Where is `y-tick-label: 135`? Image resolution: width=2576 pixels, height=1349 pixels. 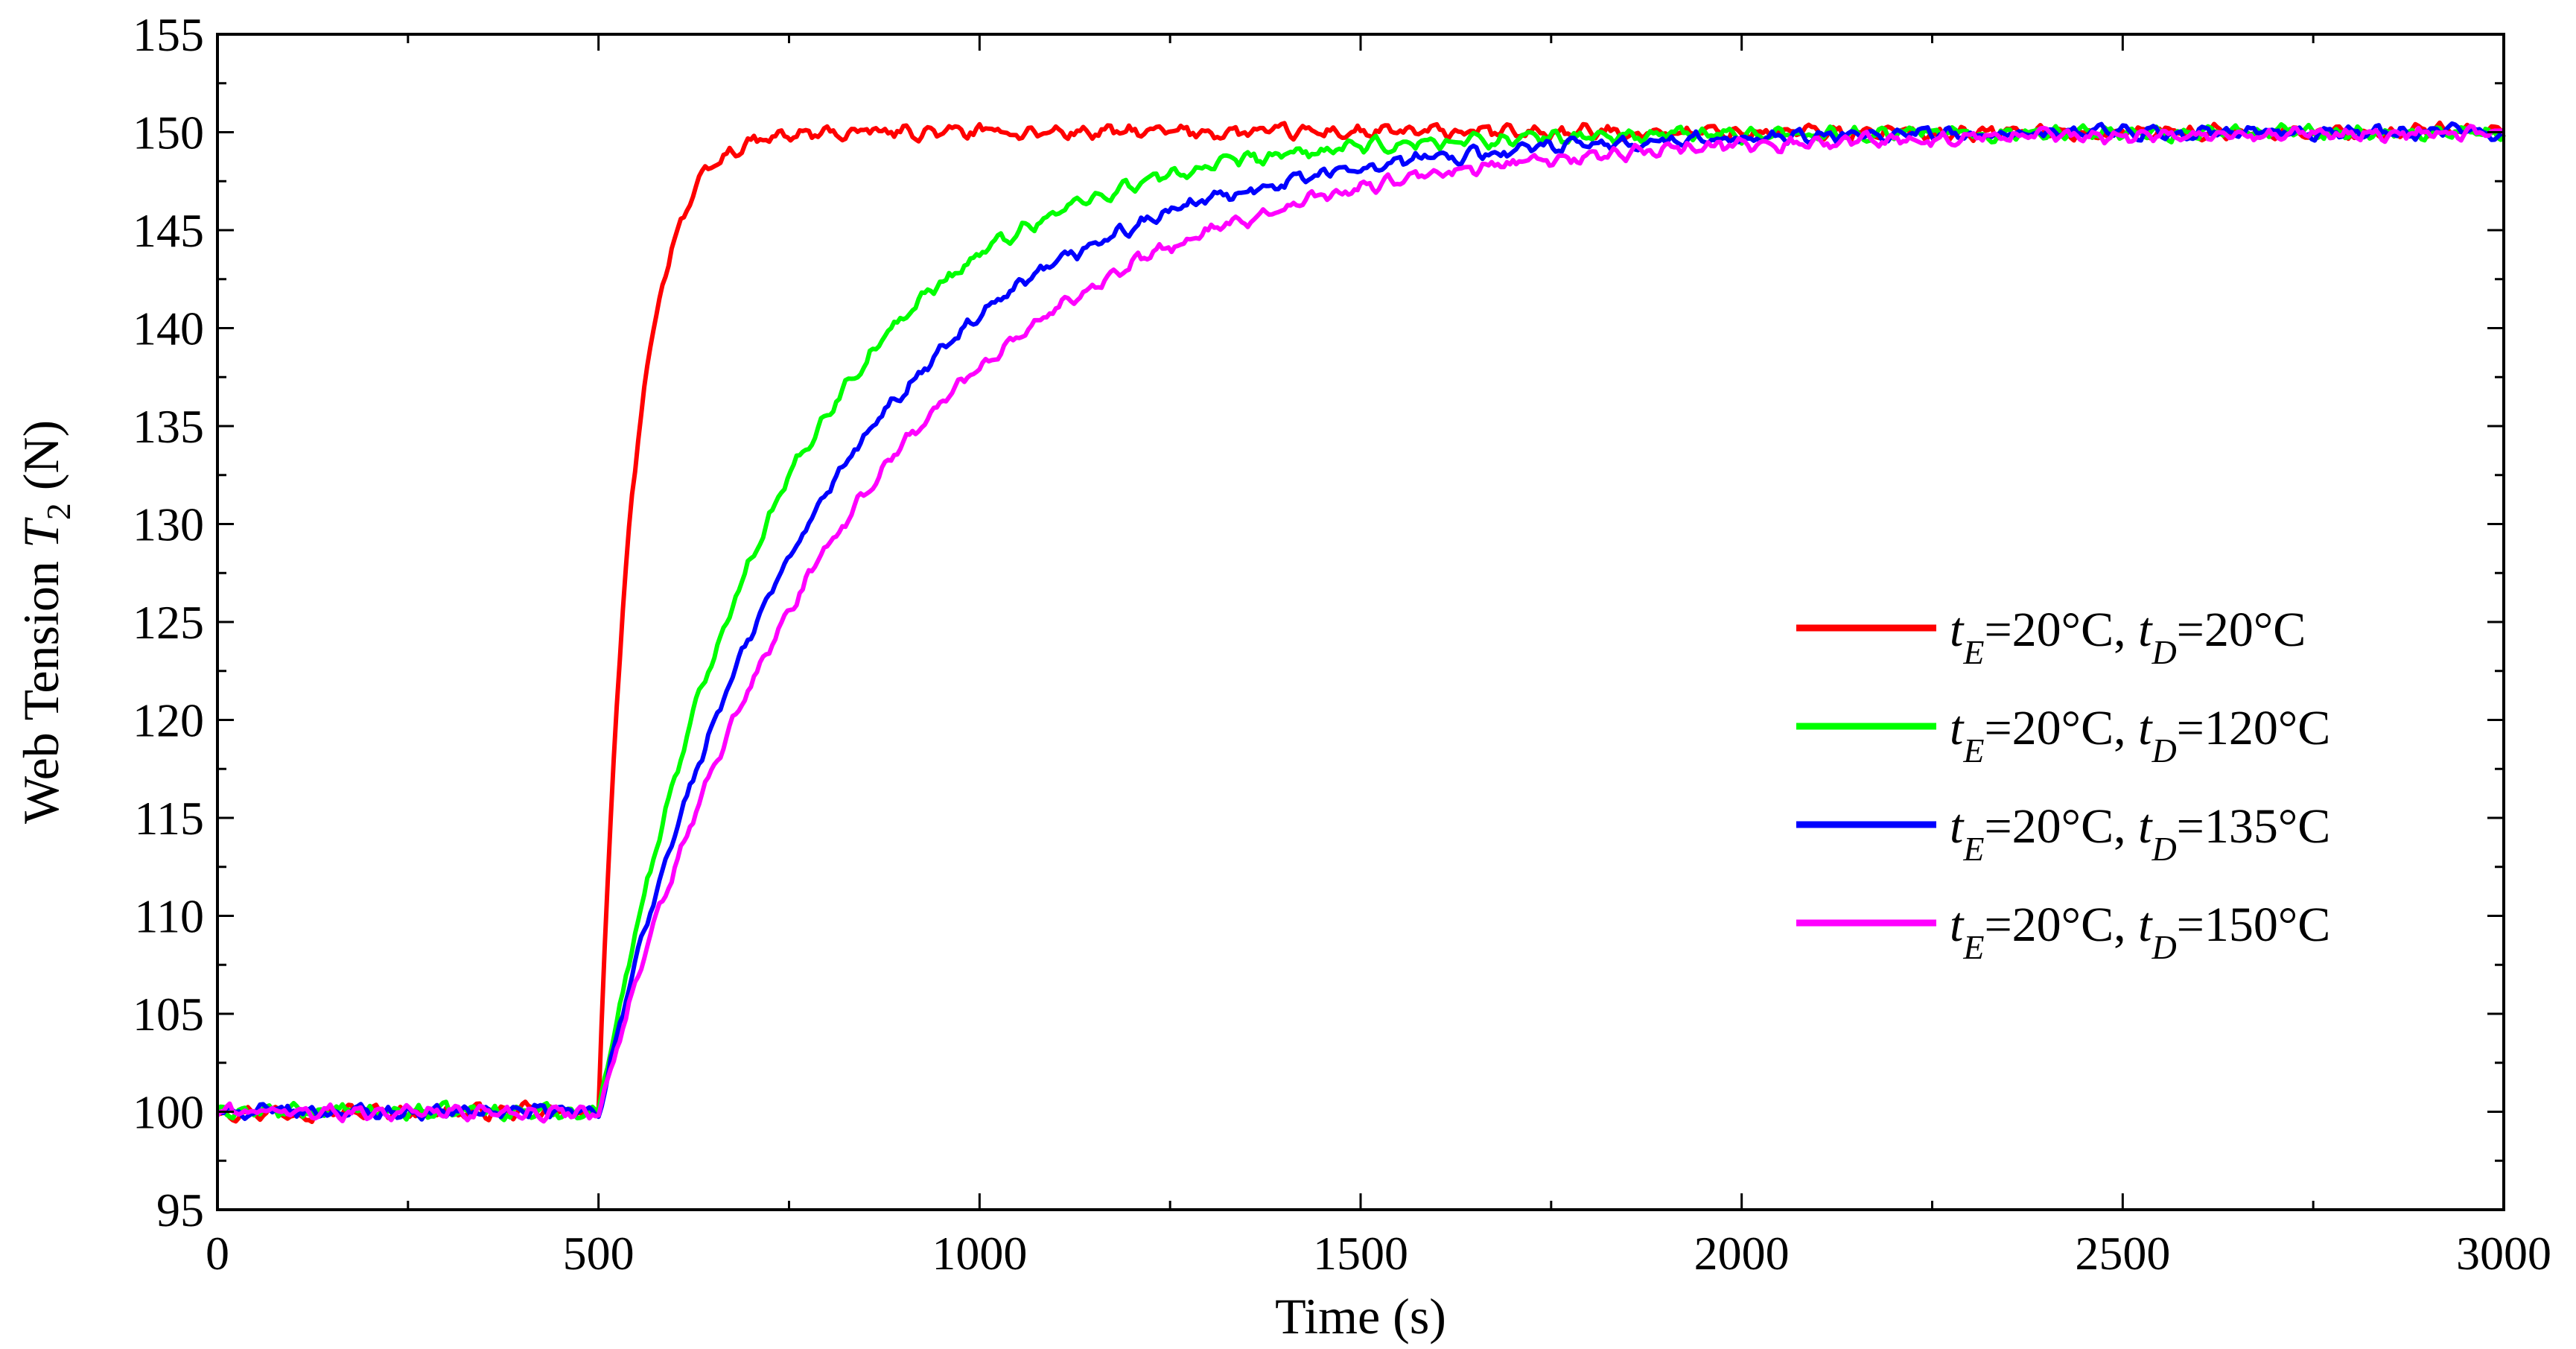 y-tick-label: 135 is located at coordinates (168, 426).